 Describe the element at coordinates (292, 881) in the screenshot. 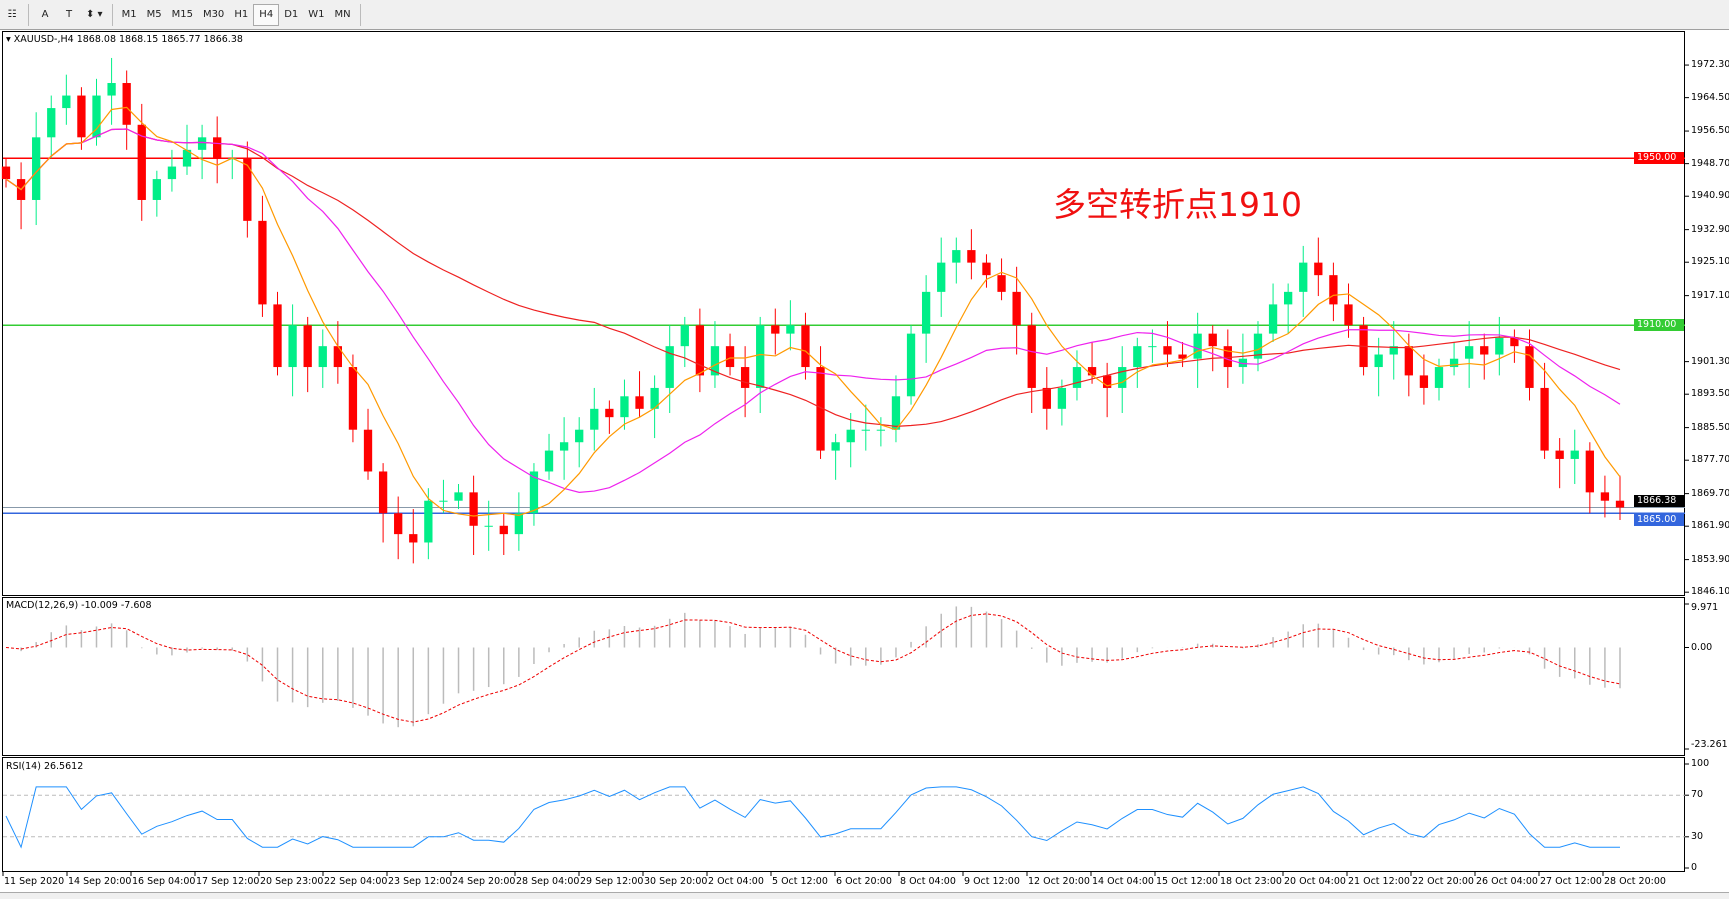

I see `time-tick-label: 20 Sep 23:00` at that location.